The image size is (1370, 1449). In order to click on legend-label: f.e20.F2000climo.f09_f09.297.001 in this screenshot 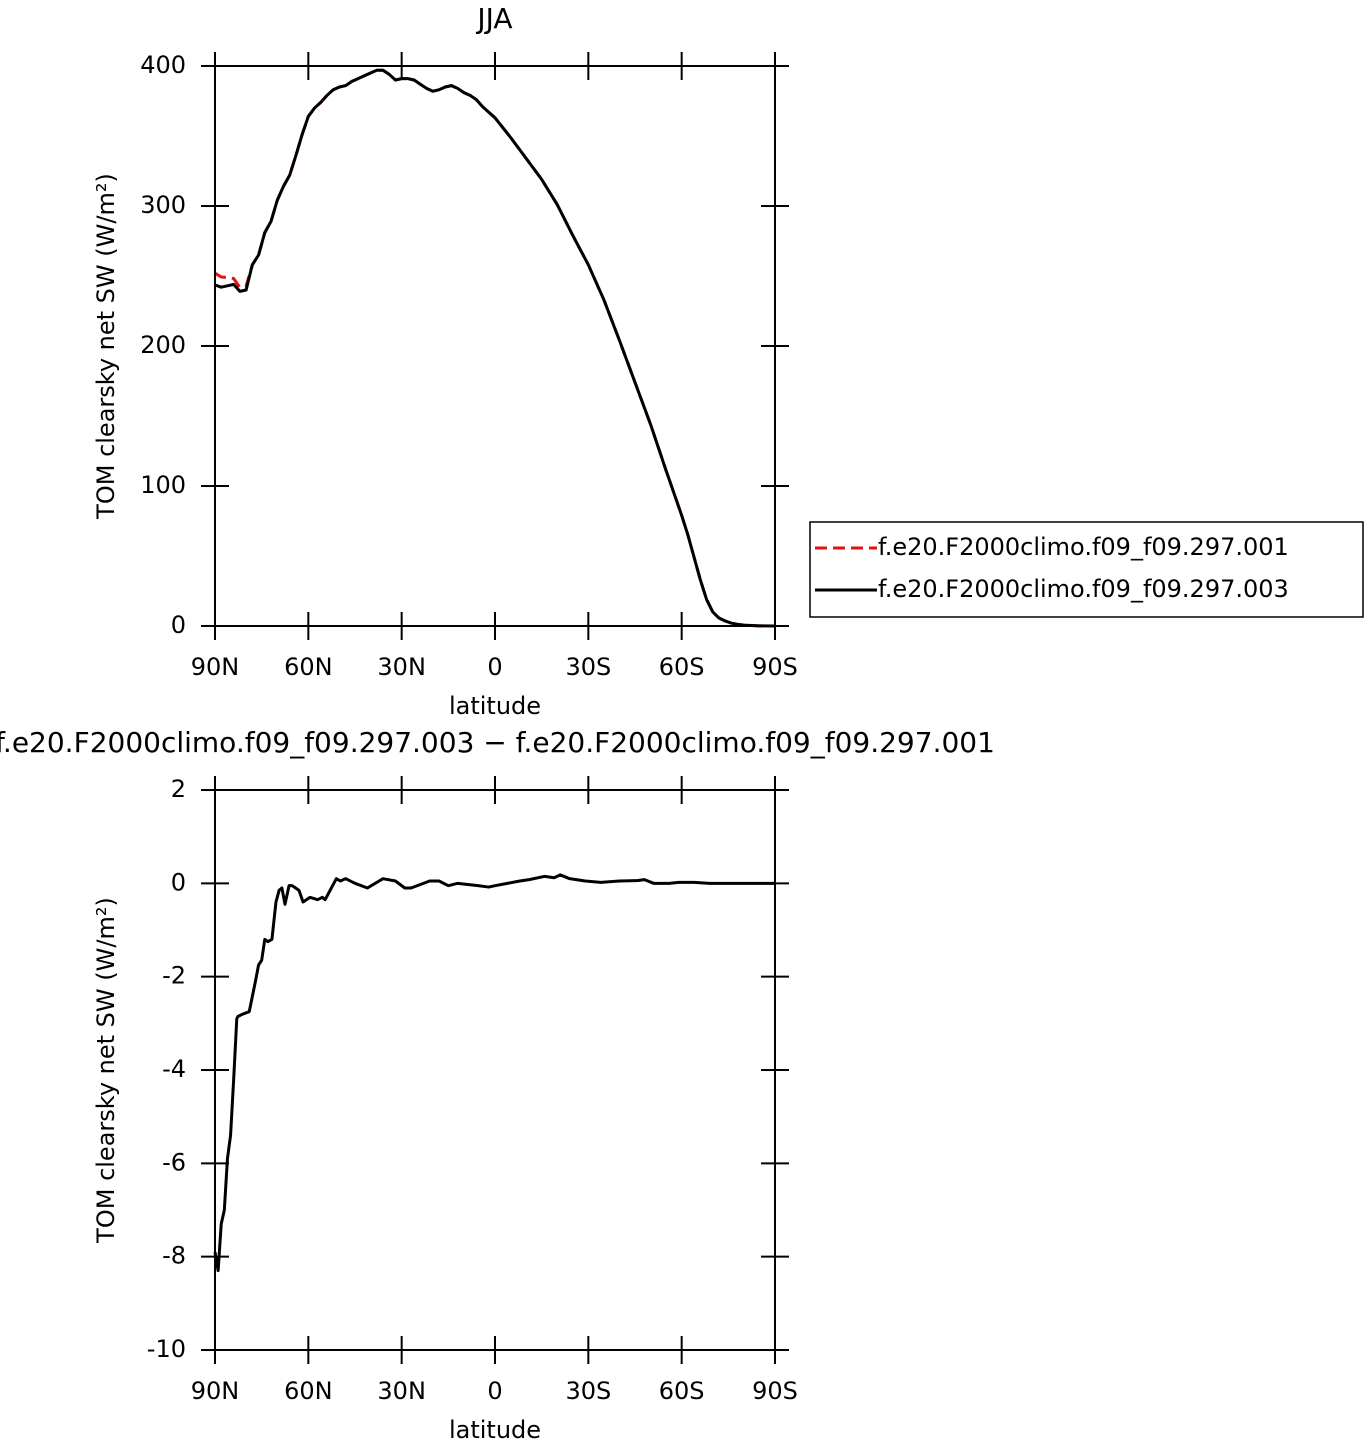, I will do `click(1083, 547)`.